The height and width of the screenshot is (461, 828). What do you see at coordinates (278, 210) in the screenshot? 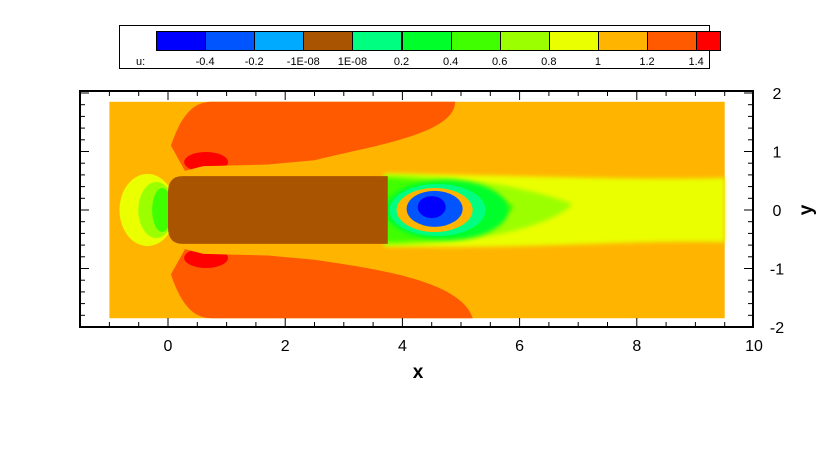
I see `body-region` at bounding box center [278, 210].